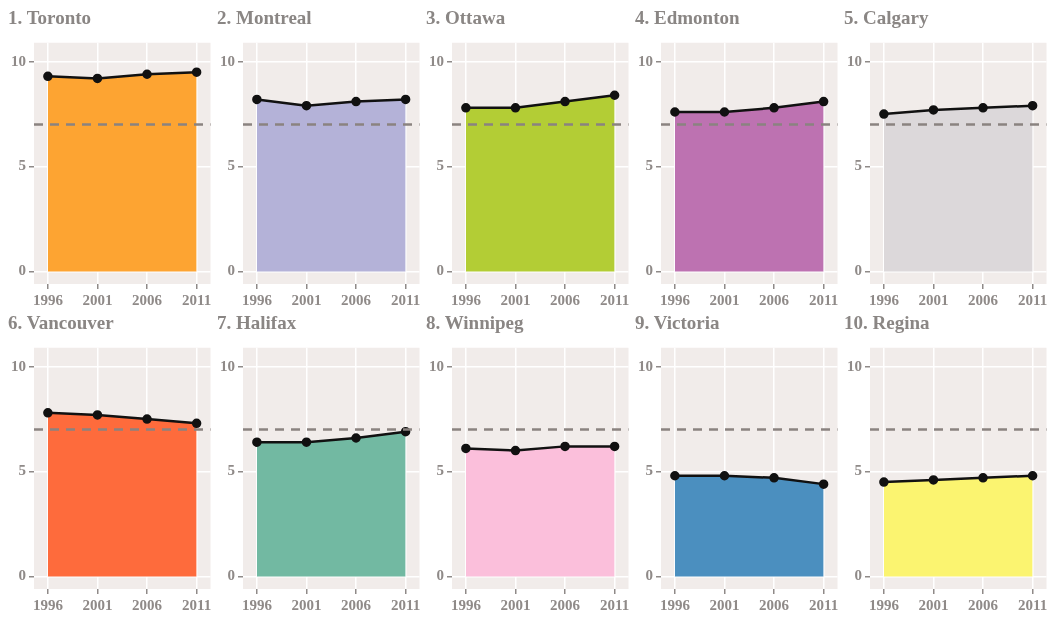 This screenshot has height=625, width=1063. Describe the element at coordinates (466, 18) in the screenshot. I see `chart-title: 3. Ottawa` at that location.